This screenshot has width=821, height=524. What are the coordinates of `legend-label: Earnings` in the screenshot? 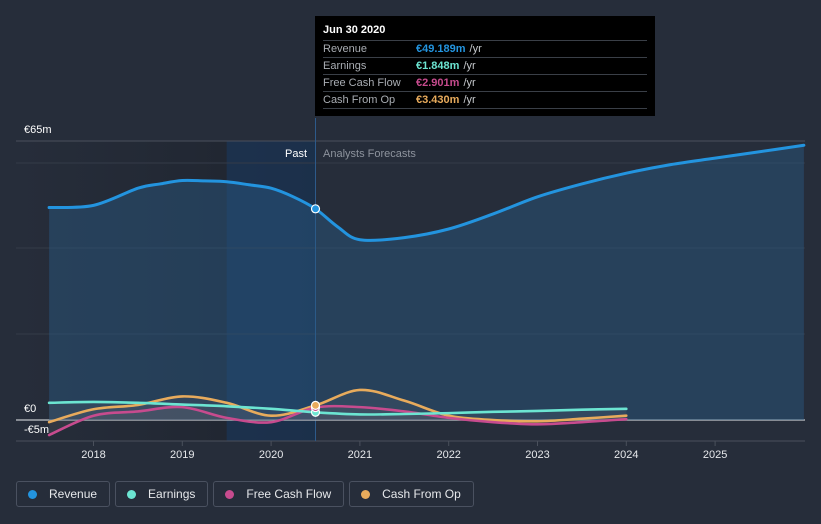 It's located at (172, 494).